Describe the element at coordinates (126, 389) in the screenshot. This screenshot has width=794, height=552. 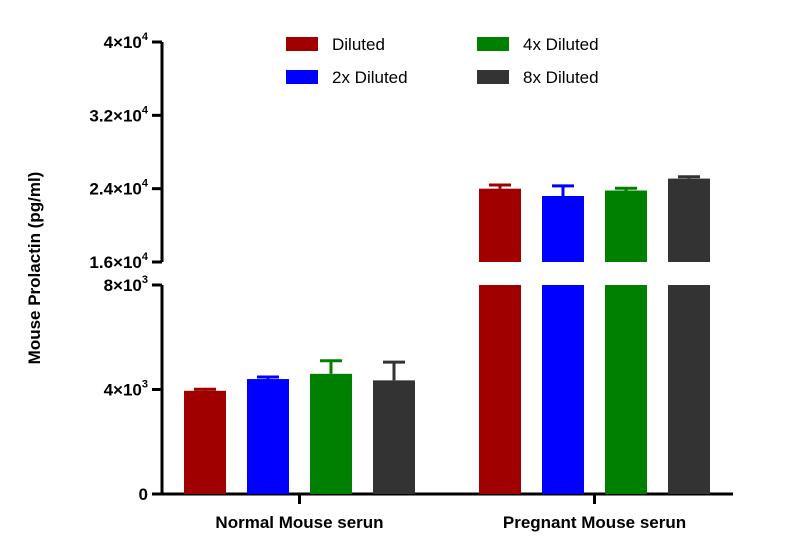
I see `y-lower-tick-label: 4×10³` at that location.